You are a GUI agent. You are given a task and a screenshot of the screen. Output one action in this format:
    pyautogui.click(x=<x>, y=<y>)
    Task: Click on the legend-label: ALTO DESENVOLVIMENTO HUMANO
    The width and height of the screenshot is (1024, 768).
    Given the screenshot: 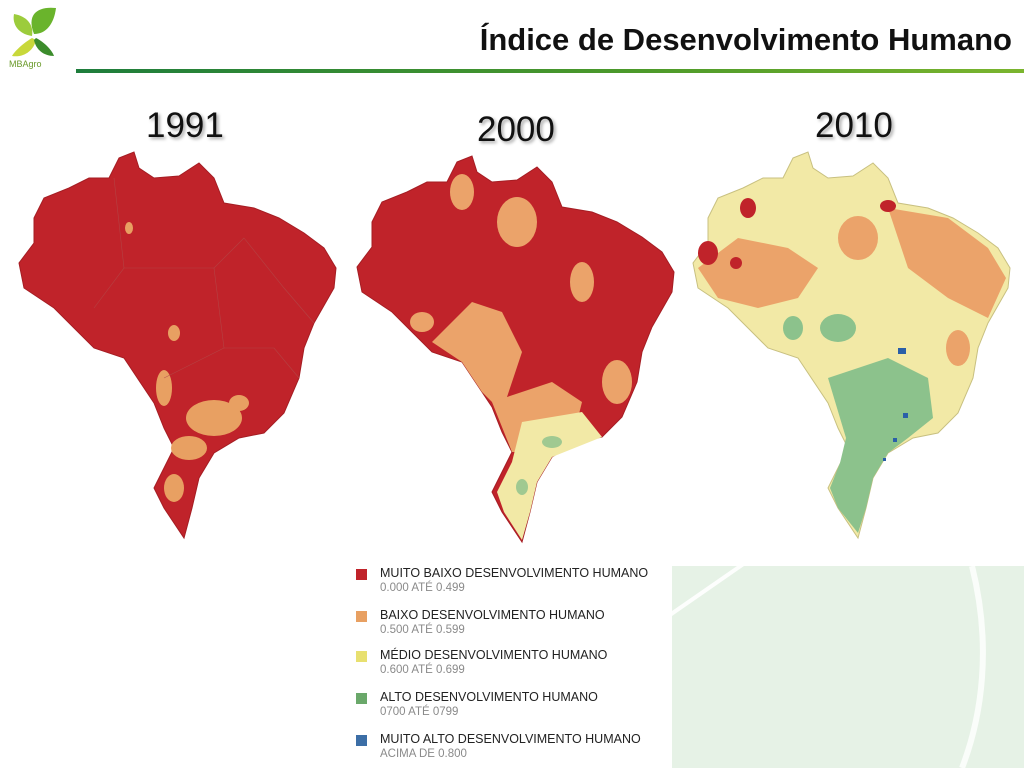 What is the action you would take?
    pyautogui.click(x=489, y=697)
    